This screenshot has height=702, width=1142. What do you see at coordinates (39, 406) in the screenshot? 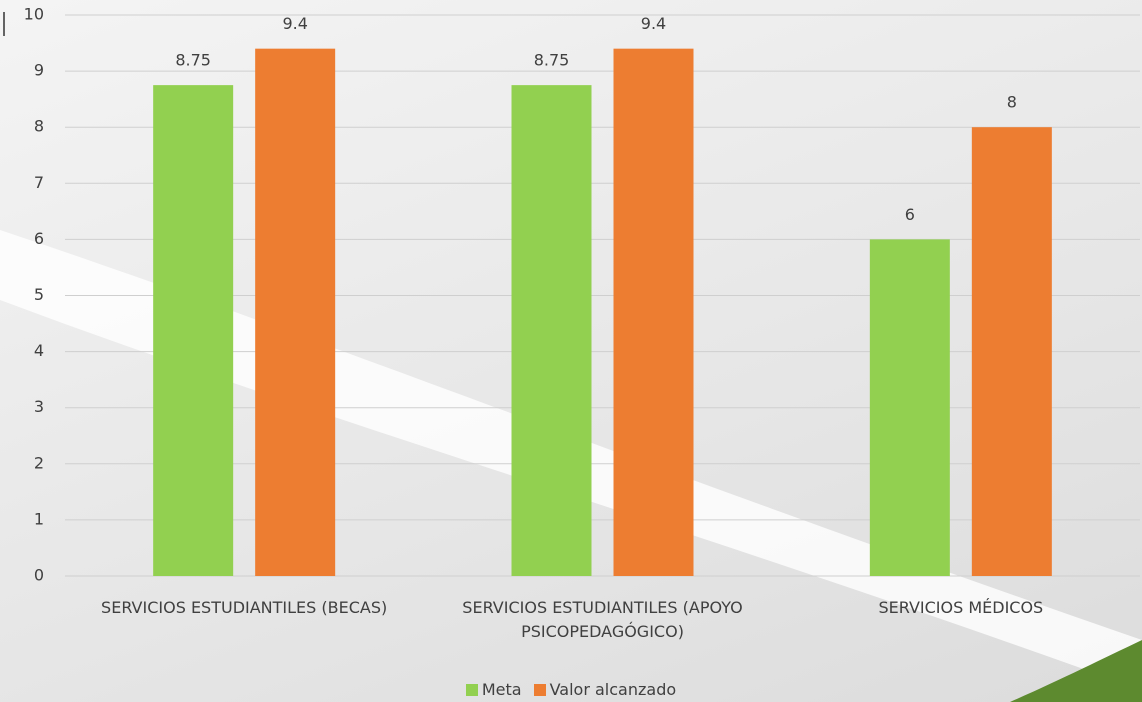
I see `y-tick-label: 3` at bounding box center [39, 406].